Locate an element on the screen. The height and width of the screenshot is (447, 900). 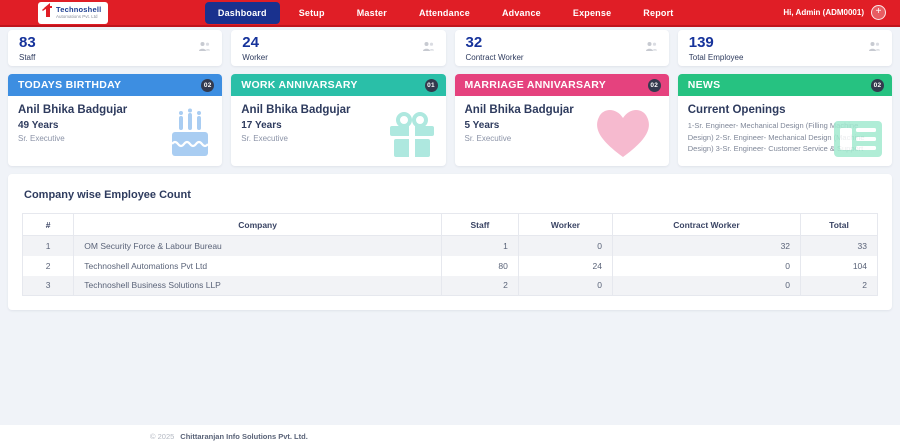
nav-item-setup: Setup is located at coordinates (311, 12).